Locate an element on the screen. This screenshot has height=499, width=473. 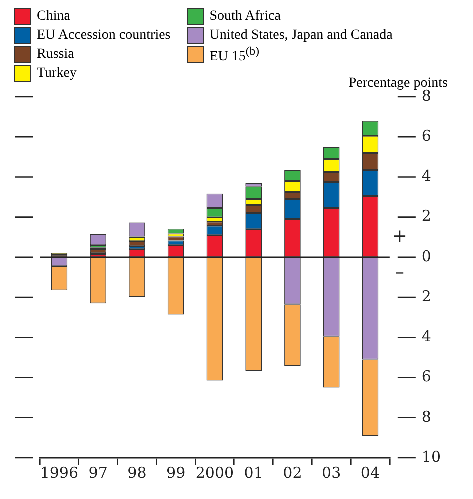
x-tick-label: 98 is located at coordinates (137, 473).